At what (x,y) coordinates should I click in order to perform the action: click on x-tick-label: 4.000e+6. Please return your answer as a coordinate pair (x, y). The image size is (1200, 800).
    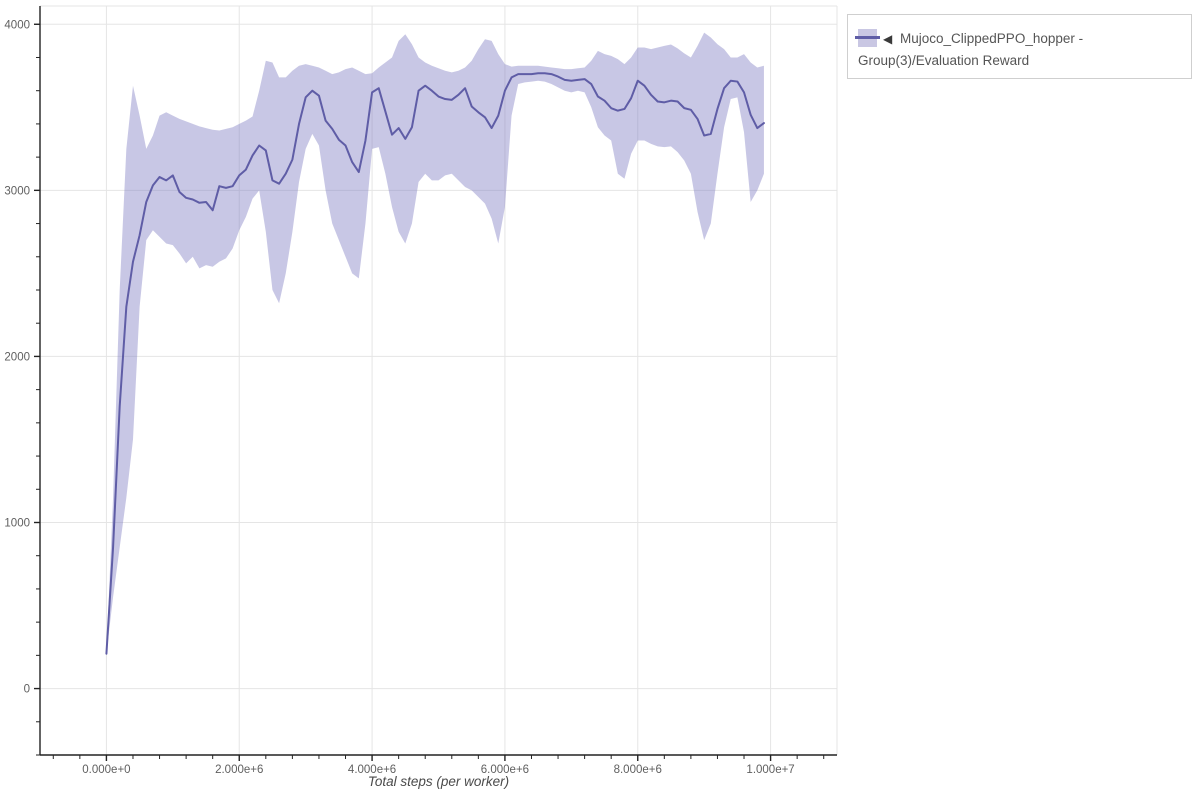
    Looking at the image, I should click on (372, 770).